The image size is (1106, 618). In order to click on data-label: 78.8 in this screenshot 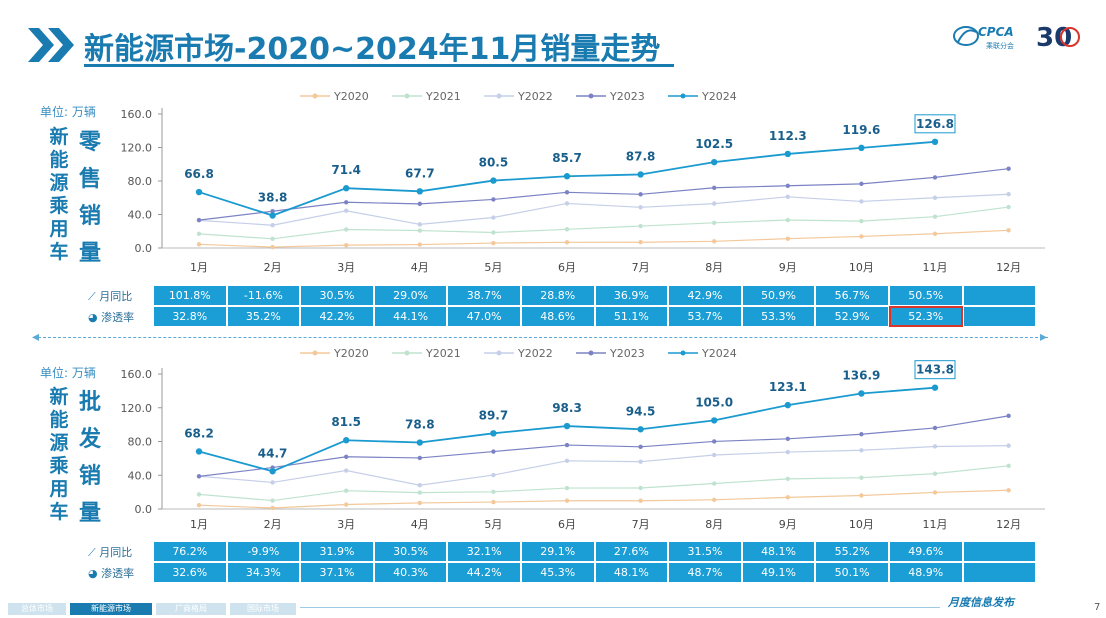, I will do `click(420, 425)`.